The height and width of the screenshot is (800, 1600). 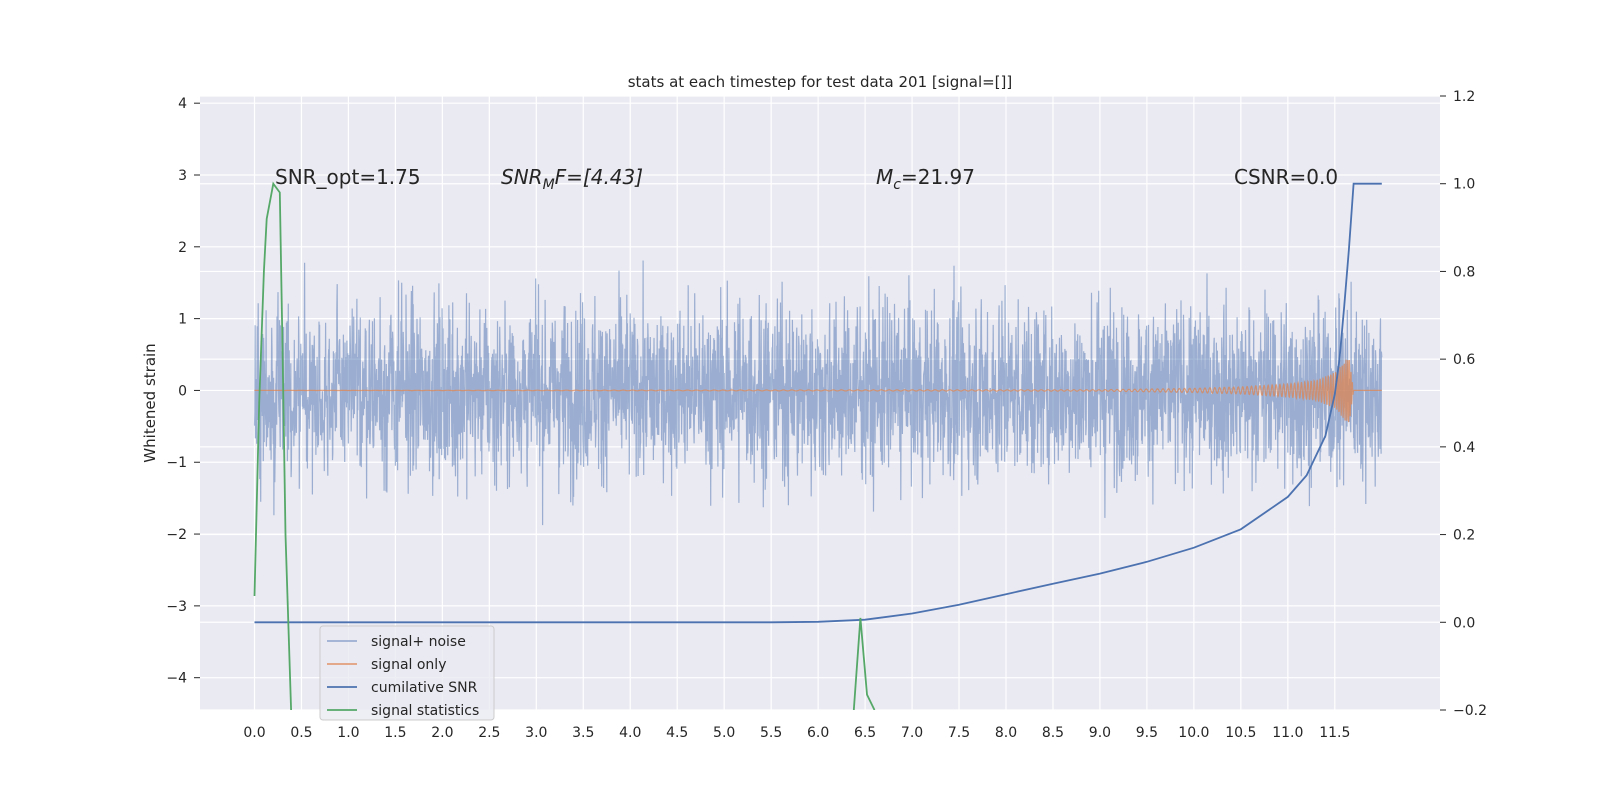 What do you see at coordinates (408, 665) in the screenshot?
I see `legend-label: signal only` at bounding box center [408, 665].